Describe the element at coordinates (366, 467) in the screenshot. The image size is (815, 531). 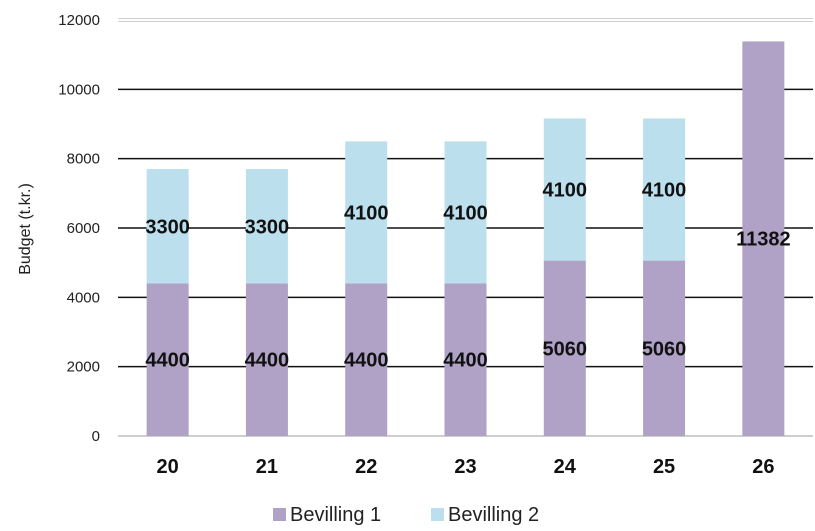
I see `x-tick-label: 22` at that location.